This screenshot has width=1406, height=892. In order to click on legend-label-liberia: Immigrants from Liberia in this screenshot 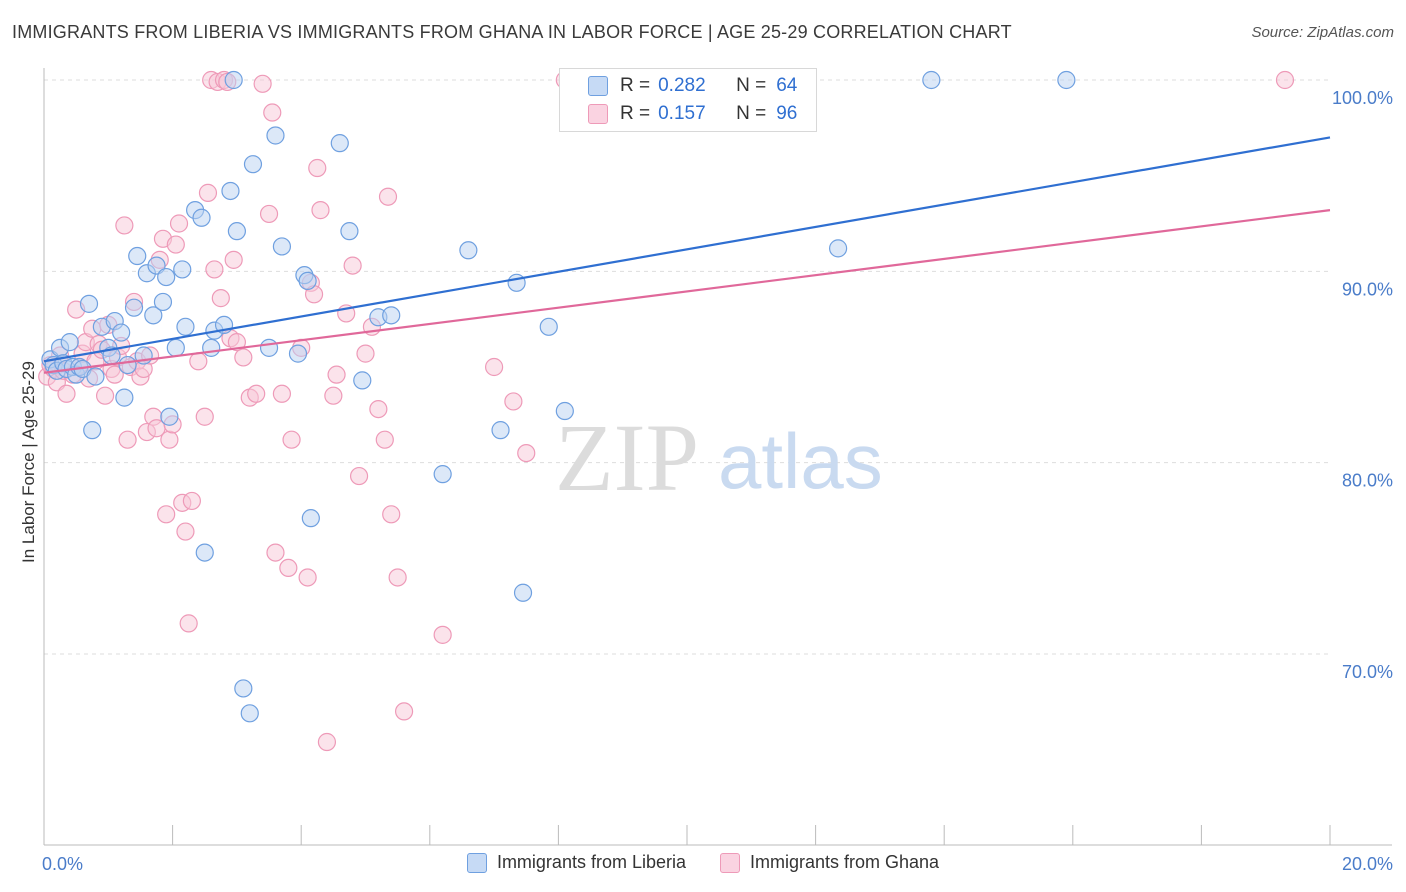, I will do `click(591, 862)`.